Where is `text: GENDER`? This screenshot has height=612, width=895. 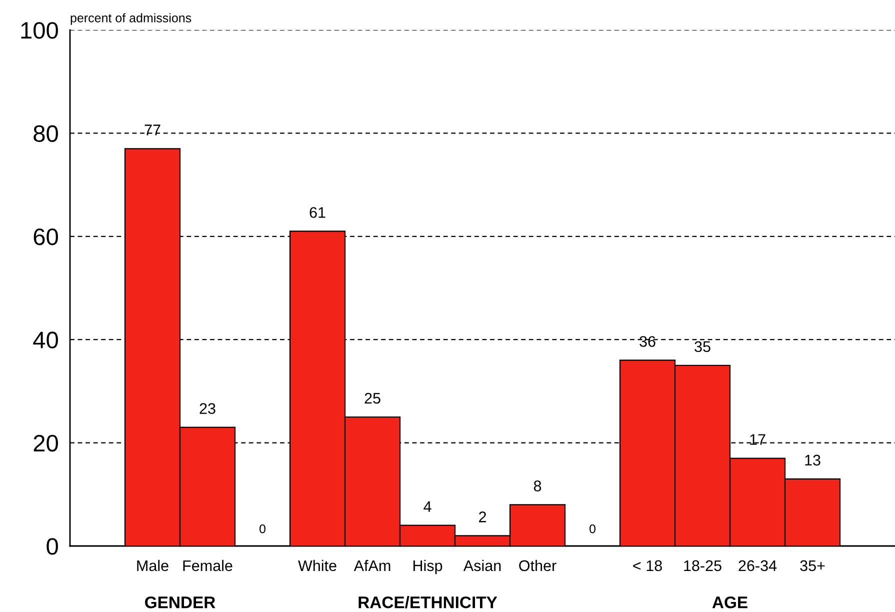 text: GENDER is located at coordinates (180, 602).